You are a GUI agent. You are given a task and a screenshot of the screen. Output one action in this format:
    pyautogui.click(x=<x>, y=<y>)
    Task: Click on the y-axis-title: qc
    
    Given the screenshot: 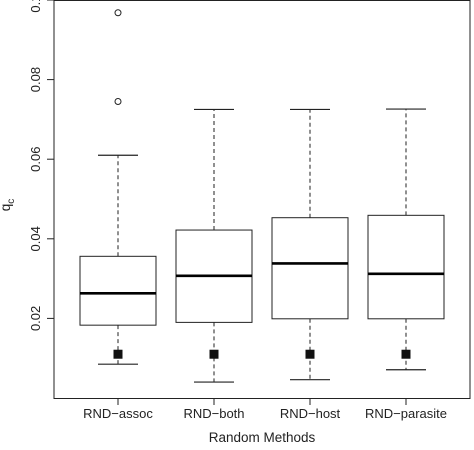 What is the action you would take?
    pyautogui.click(x=8, y=205)
    